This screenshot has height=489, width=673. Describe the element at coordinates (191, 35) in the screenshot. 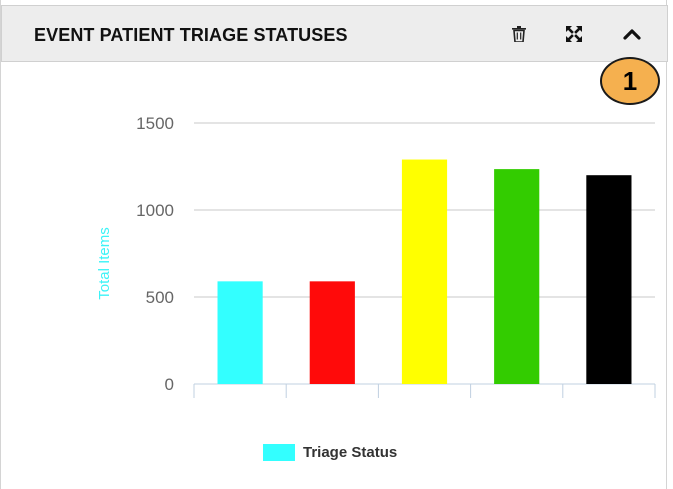

I see `widget-title: EVENT PATIENT TRIAGE STATUSES` at that location.